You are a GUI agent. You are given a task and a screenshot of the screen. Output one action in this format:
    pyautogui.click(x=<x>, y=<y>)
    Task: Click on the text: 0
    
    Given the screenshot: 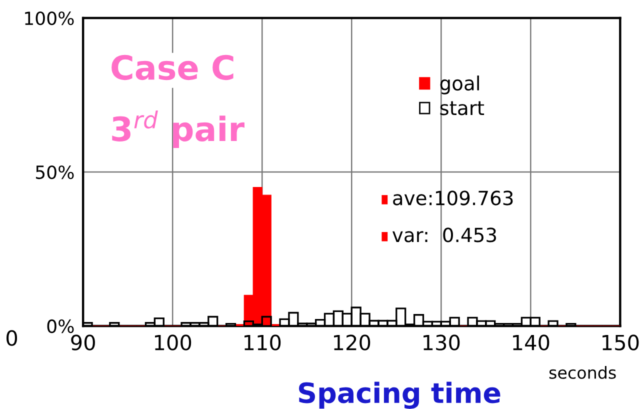 What is the action you would take?
    pyautogui.click(x=12, y=338)
    